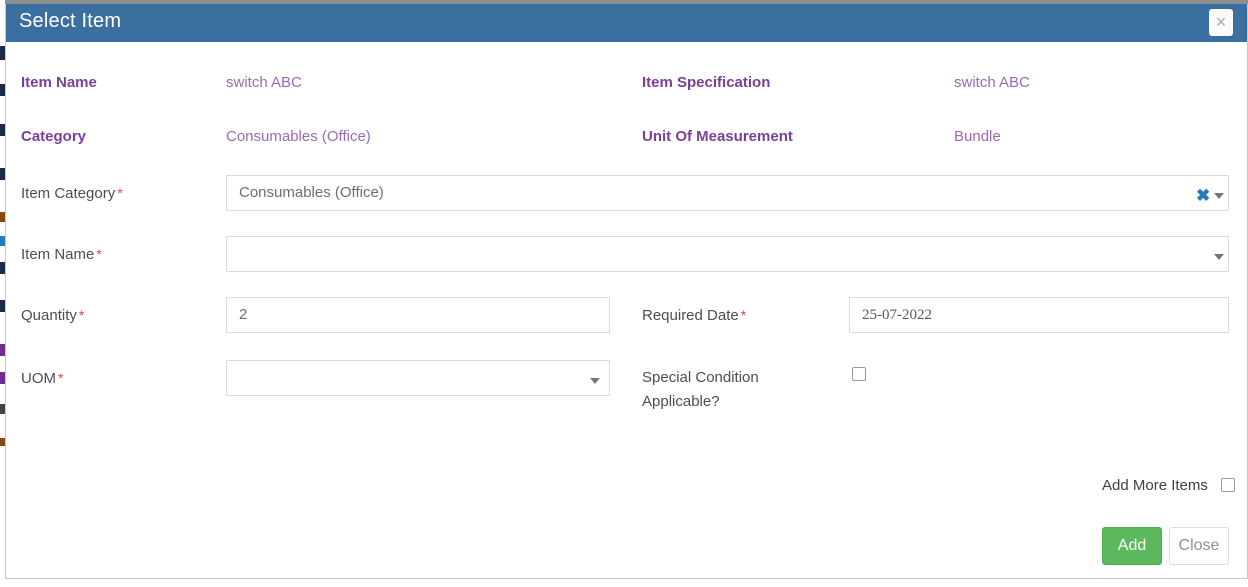 The image size is (1248, 587). Describe the element at coordinates (1228, 485) in the screenshot. I see `add-more-items-checkbox` at that location.